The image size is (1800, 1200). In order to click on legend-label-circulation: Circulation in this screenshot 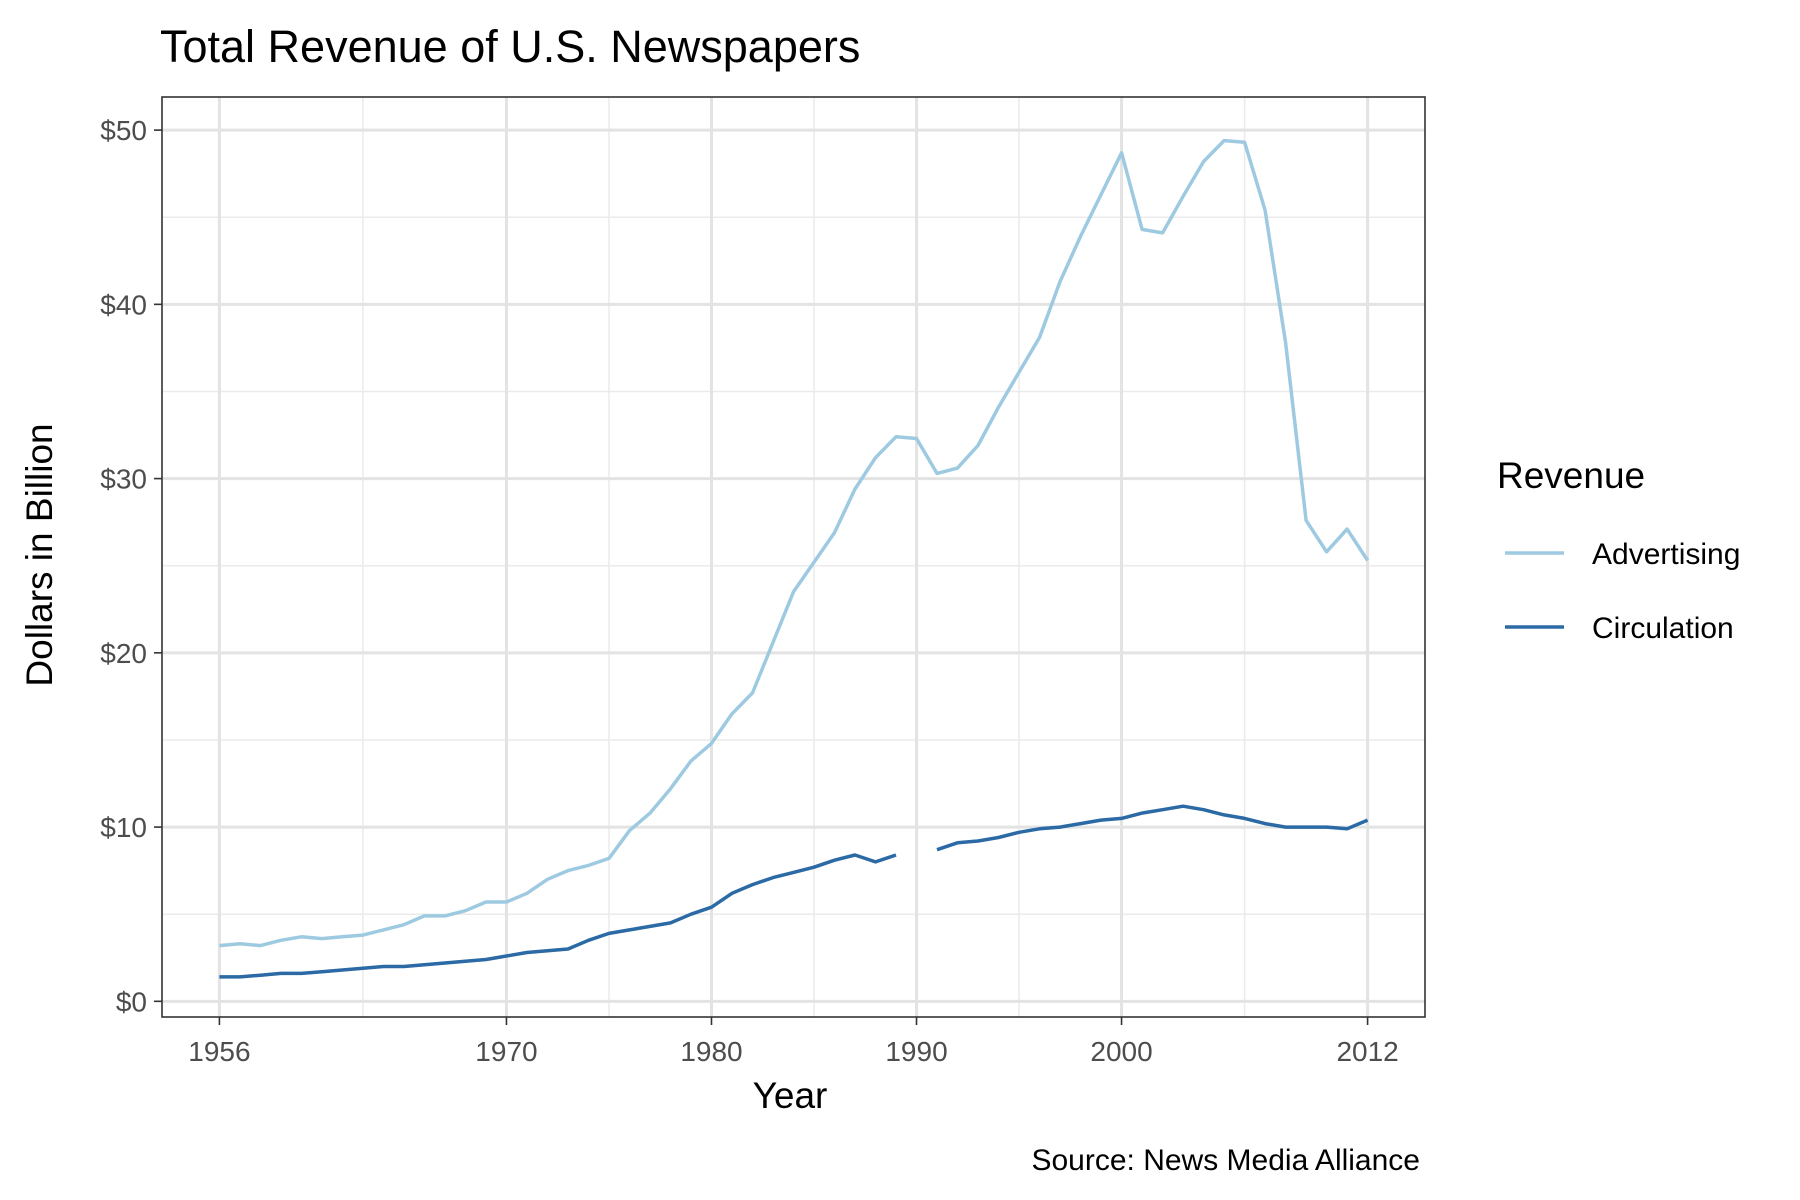, I will do `click(1663, 628)`.